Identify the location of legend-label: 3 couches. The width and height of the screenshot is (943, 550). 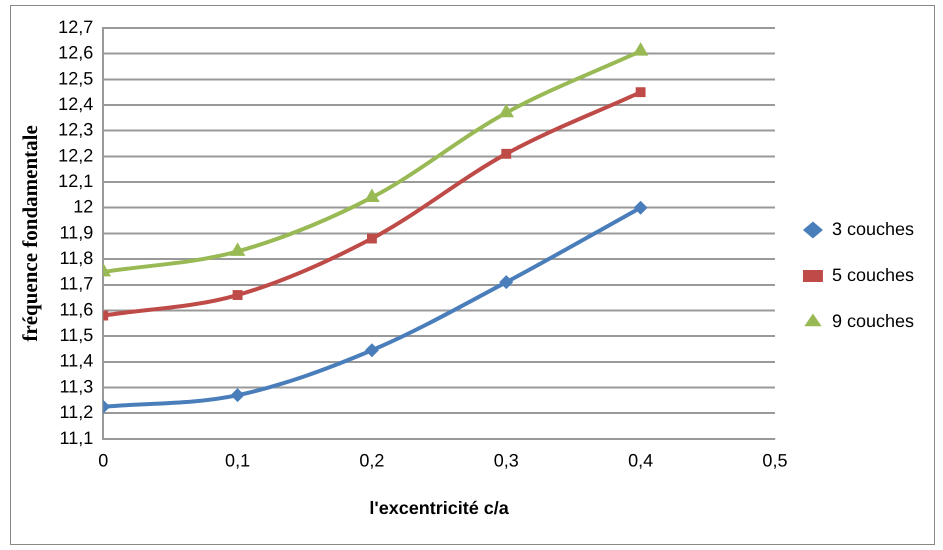
(873, 228).